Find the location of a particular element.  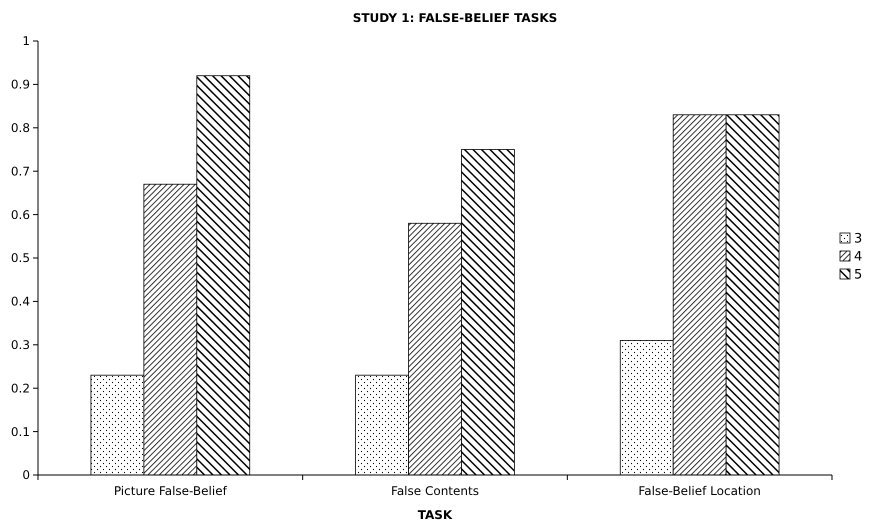

legend-label: 4 is located at coordinates (858, 257).